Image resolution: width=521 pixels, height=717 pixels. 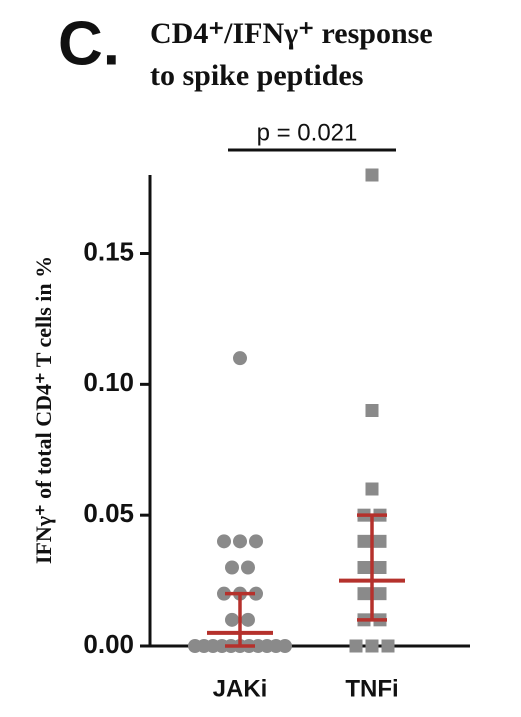 What do you see at coordinates (43, 410) in the screenshot?
I see `y-axis-label: IFNγ⁺ of total CD4⁺ T cells in %` at bounding box center [43, 410].